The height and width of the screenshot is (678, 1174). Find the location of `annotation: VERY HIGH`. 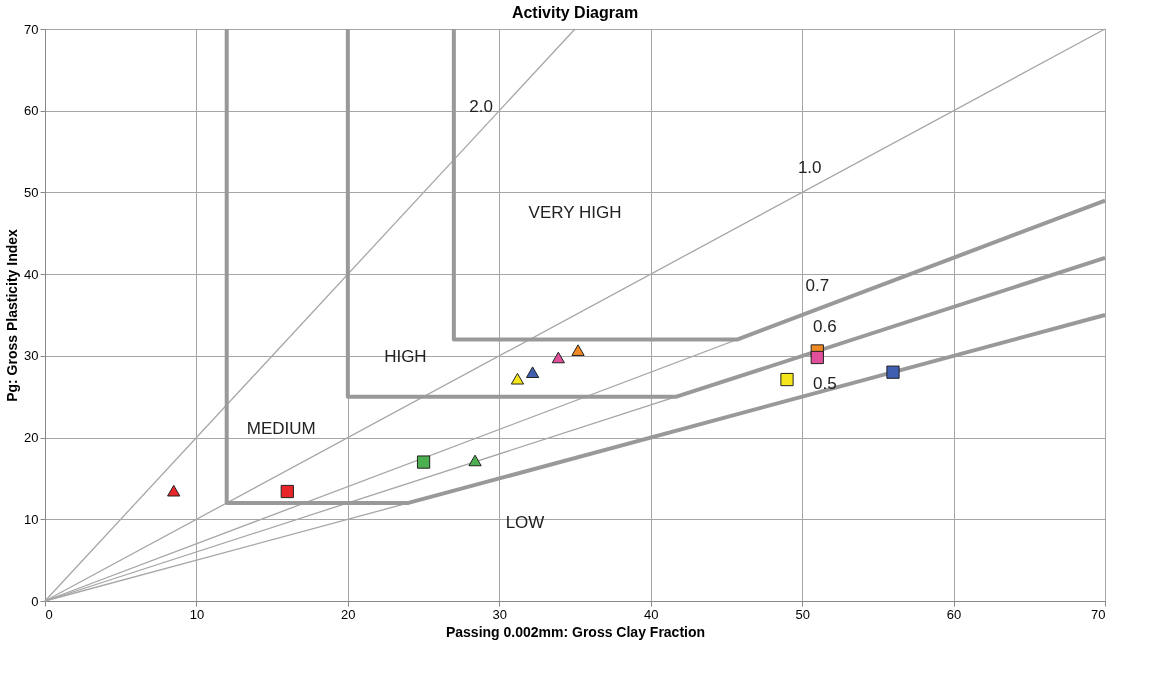

annotation: VERY HIGH is located at coordinates (575, 212).